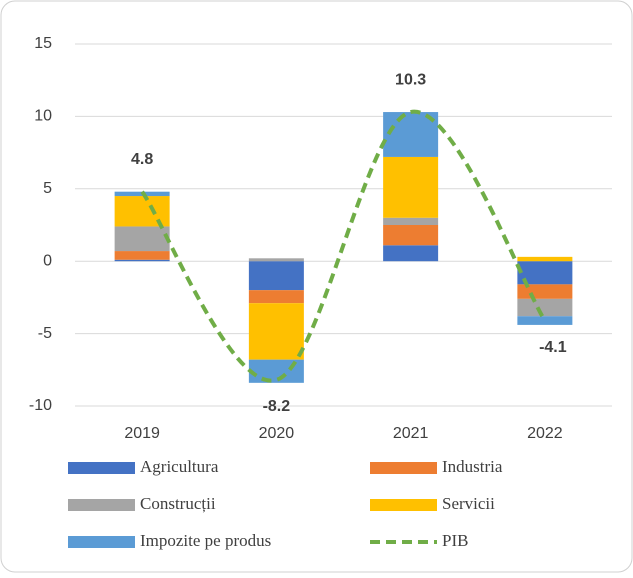 This screenshot has width=633, height=578. Describe the element at coordinates (47, 188) in the screenshot. I see `y-tick-label: 5` at that location.